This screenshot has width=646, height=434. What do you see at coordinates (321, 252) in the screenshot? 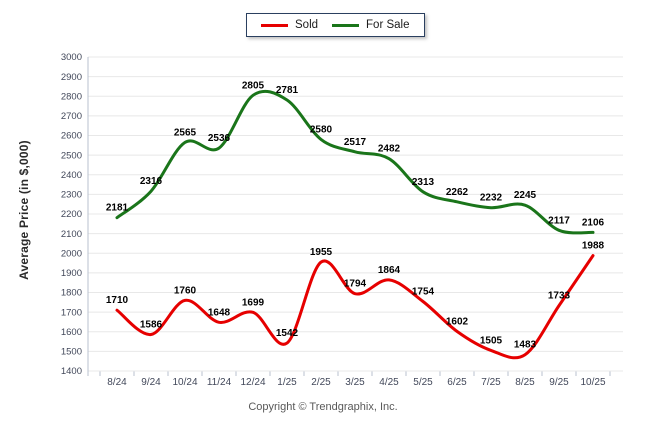
I see `data-label: 1955` at bounding box center [321, 252].